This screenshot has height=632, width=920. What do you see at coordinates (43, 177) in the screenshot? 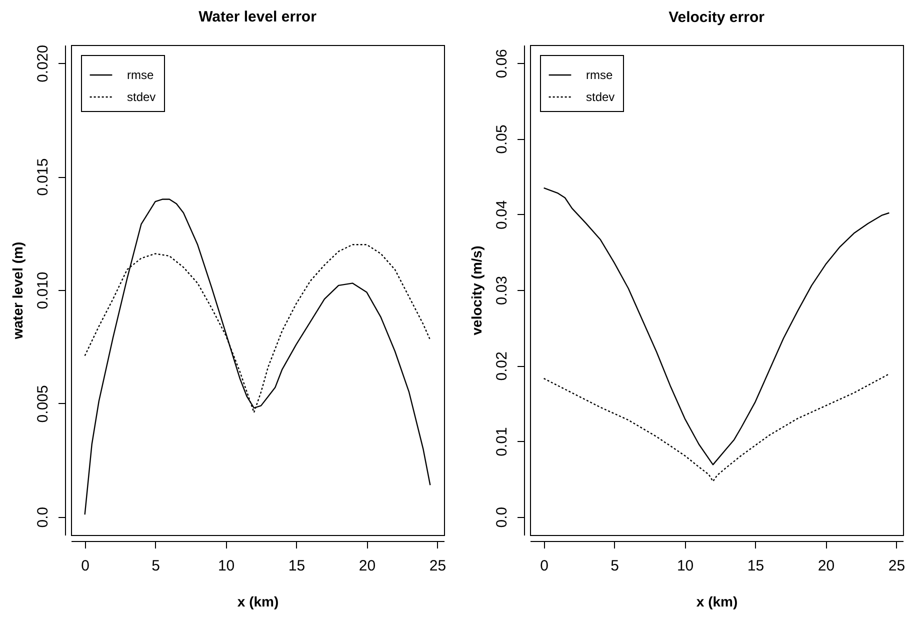
I see `y-tick-label: 0.015` at bounding box center [43, 177].